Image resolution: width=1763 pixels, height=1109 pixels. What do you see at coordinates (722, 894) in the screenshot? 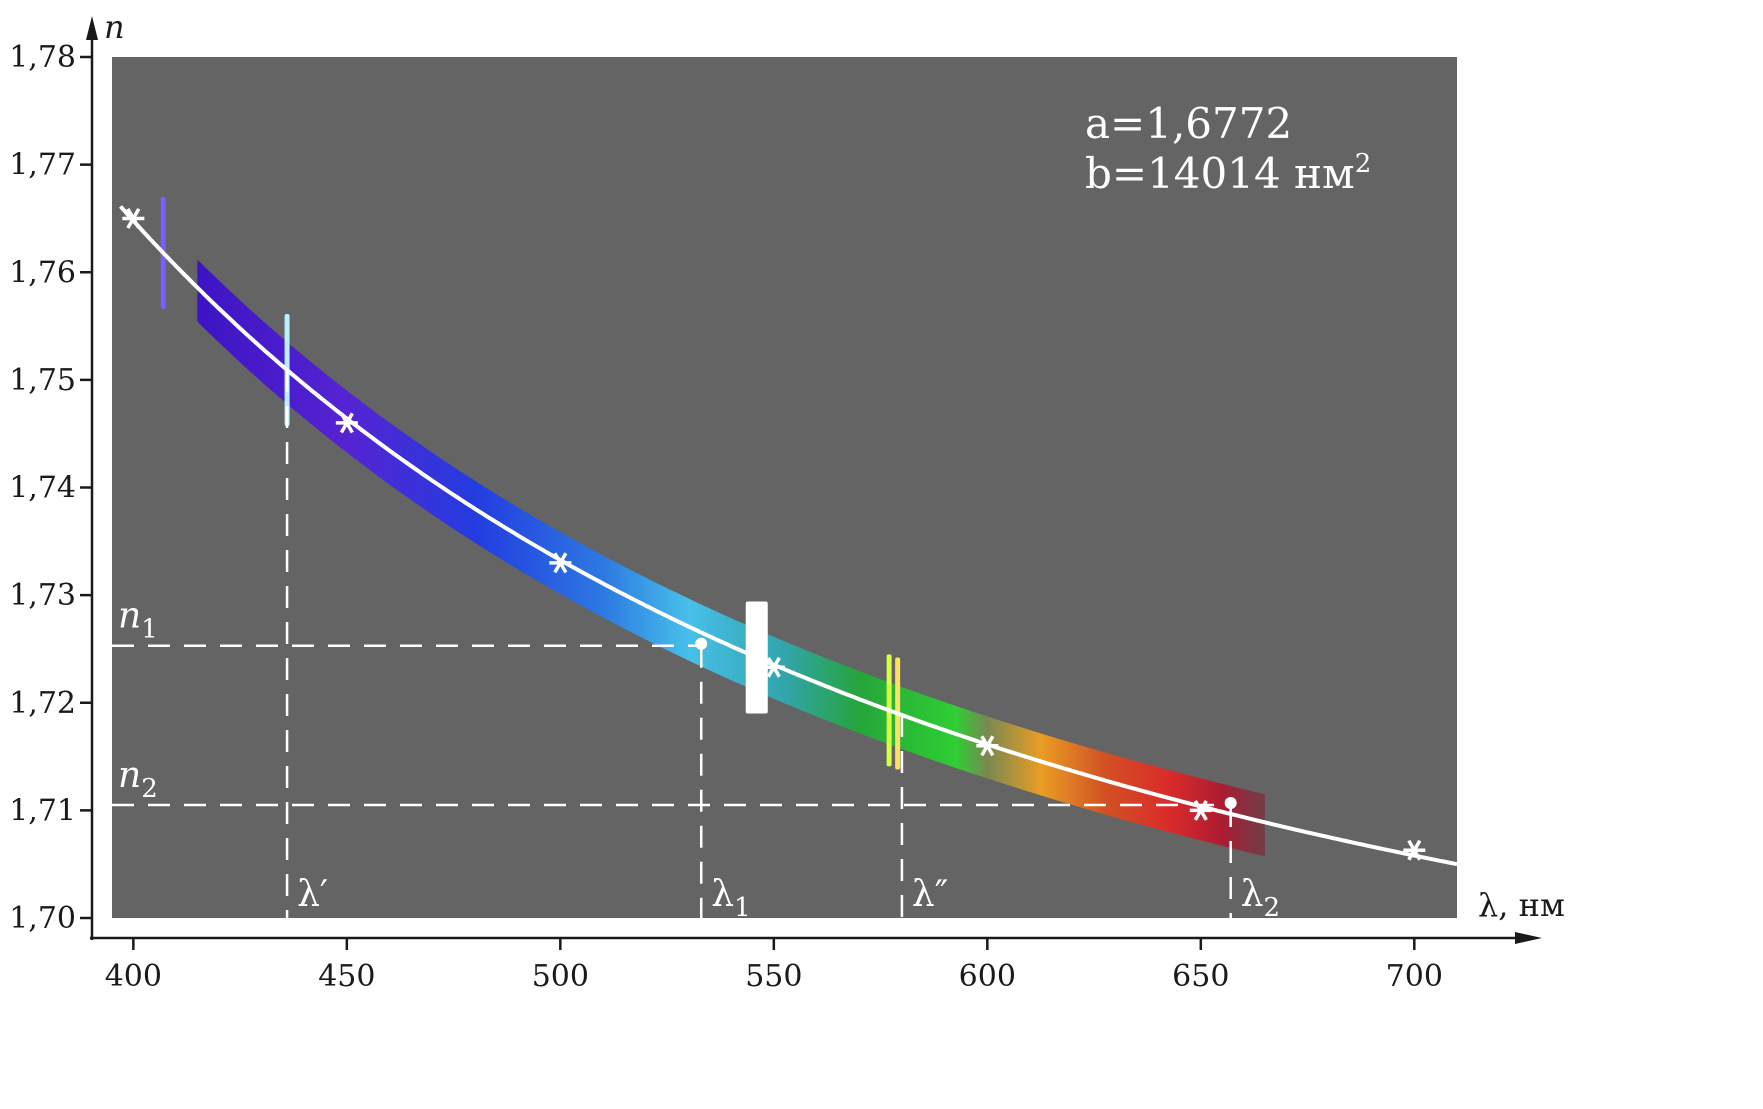
I see `lambda1-label-main: λ` at bounding box center [722, 894].